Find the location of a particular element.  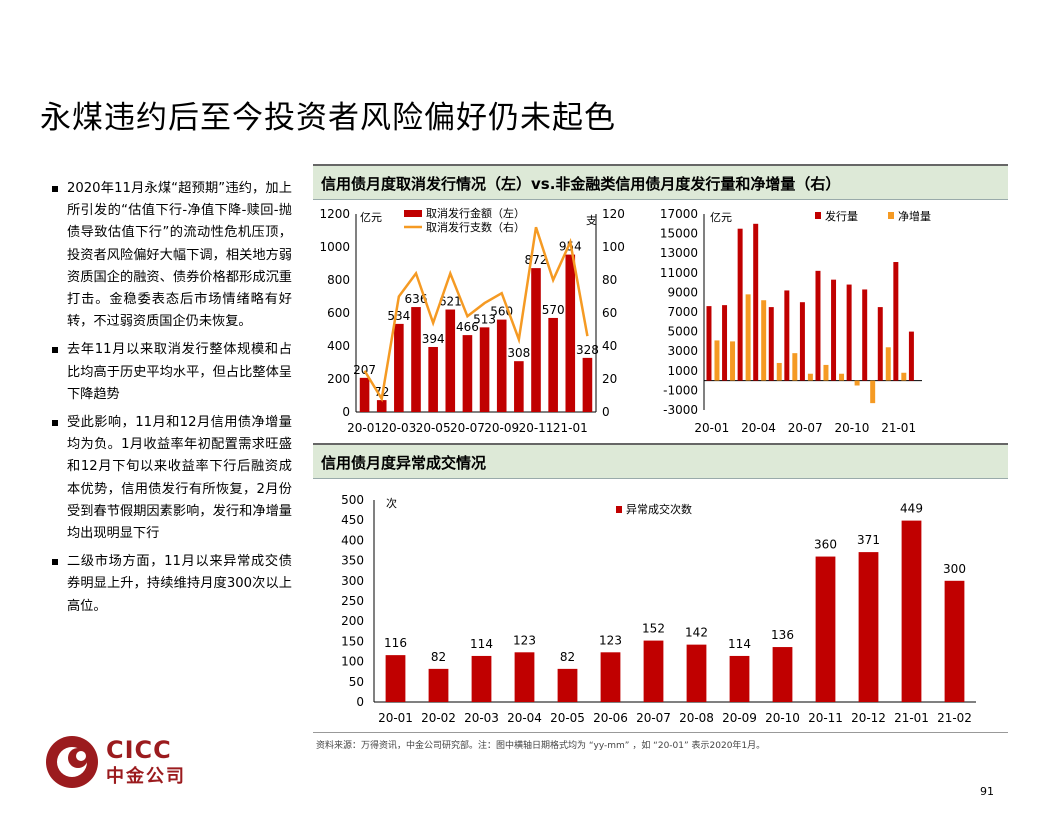

y-tick-label: 50 is located at coordinates (356, 682).